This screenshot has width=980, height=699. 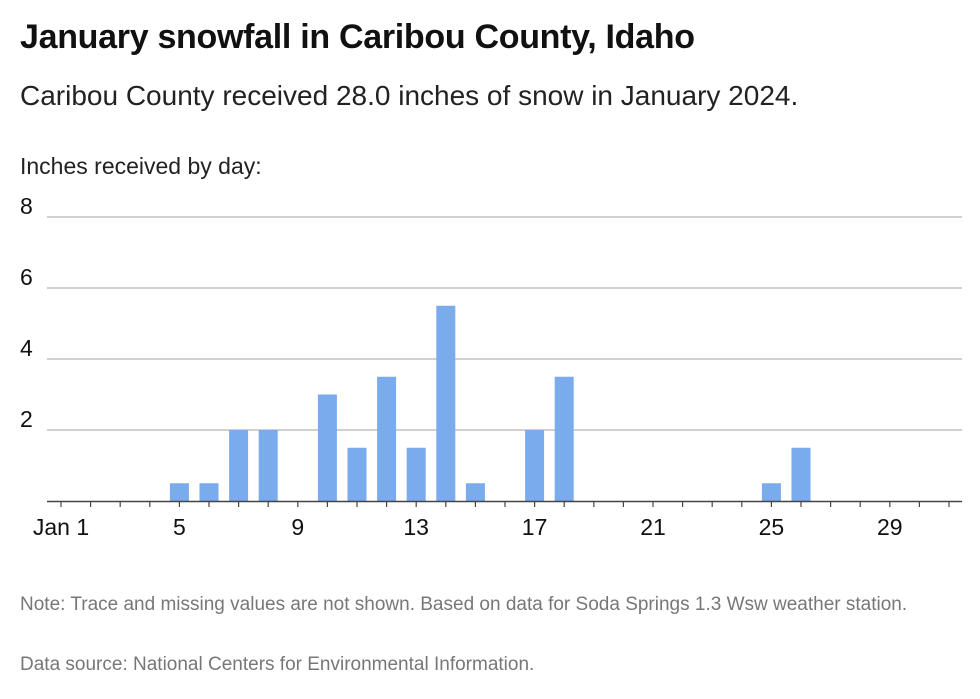 What do you see at coordinates (26, 312) in the screenshot?
I see `y-tick-labels: 2 4 6 8` at bounding box center [26, 312].